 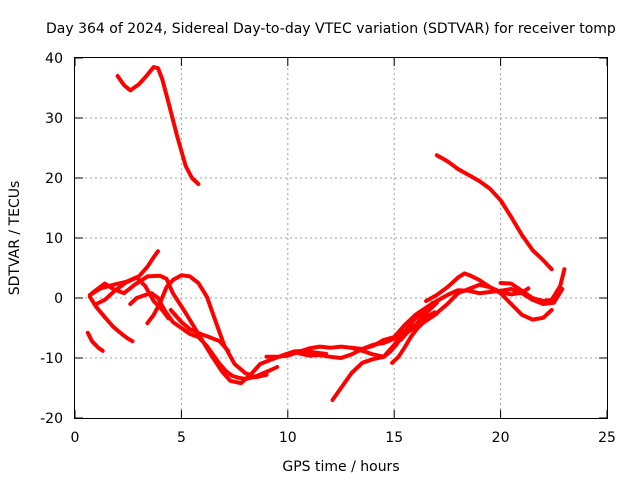 I want to click on y-tick-label: 10, so click(x=54, y=239).